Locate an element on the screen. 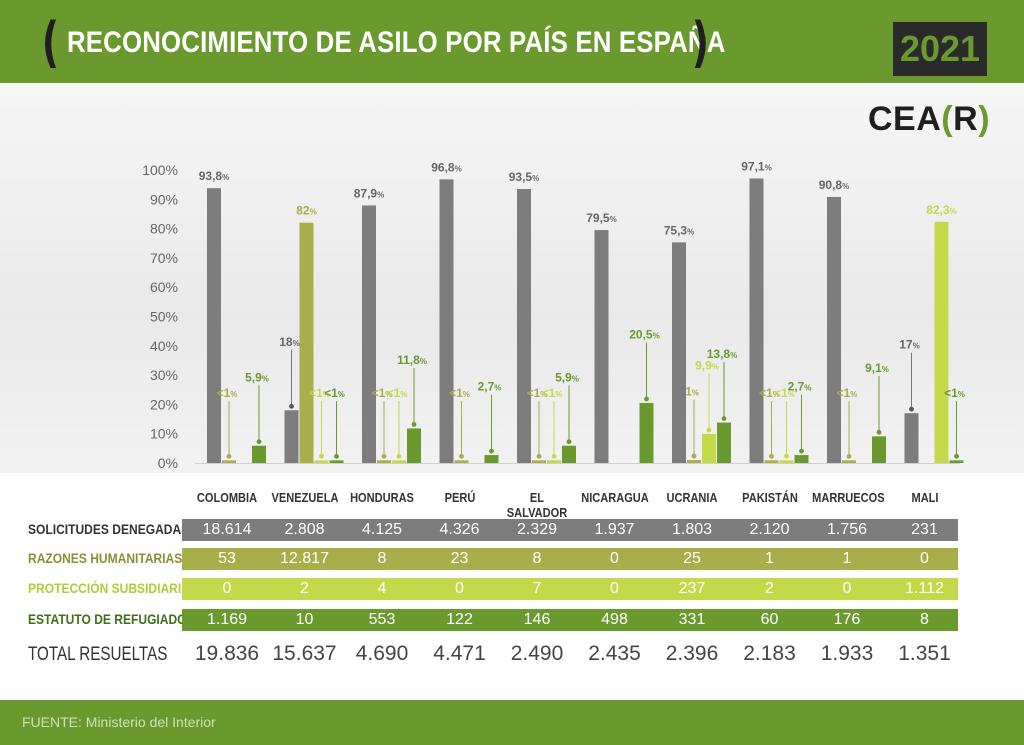 The width and height of the screenshot is (1024, 745). footer-bar is located at coordinates (512, 722).